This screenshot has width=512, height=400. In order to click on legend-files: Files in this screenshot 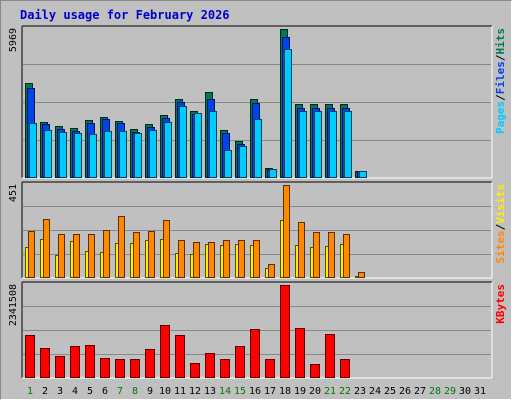, I will do `click(500, 77)`.